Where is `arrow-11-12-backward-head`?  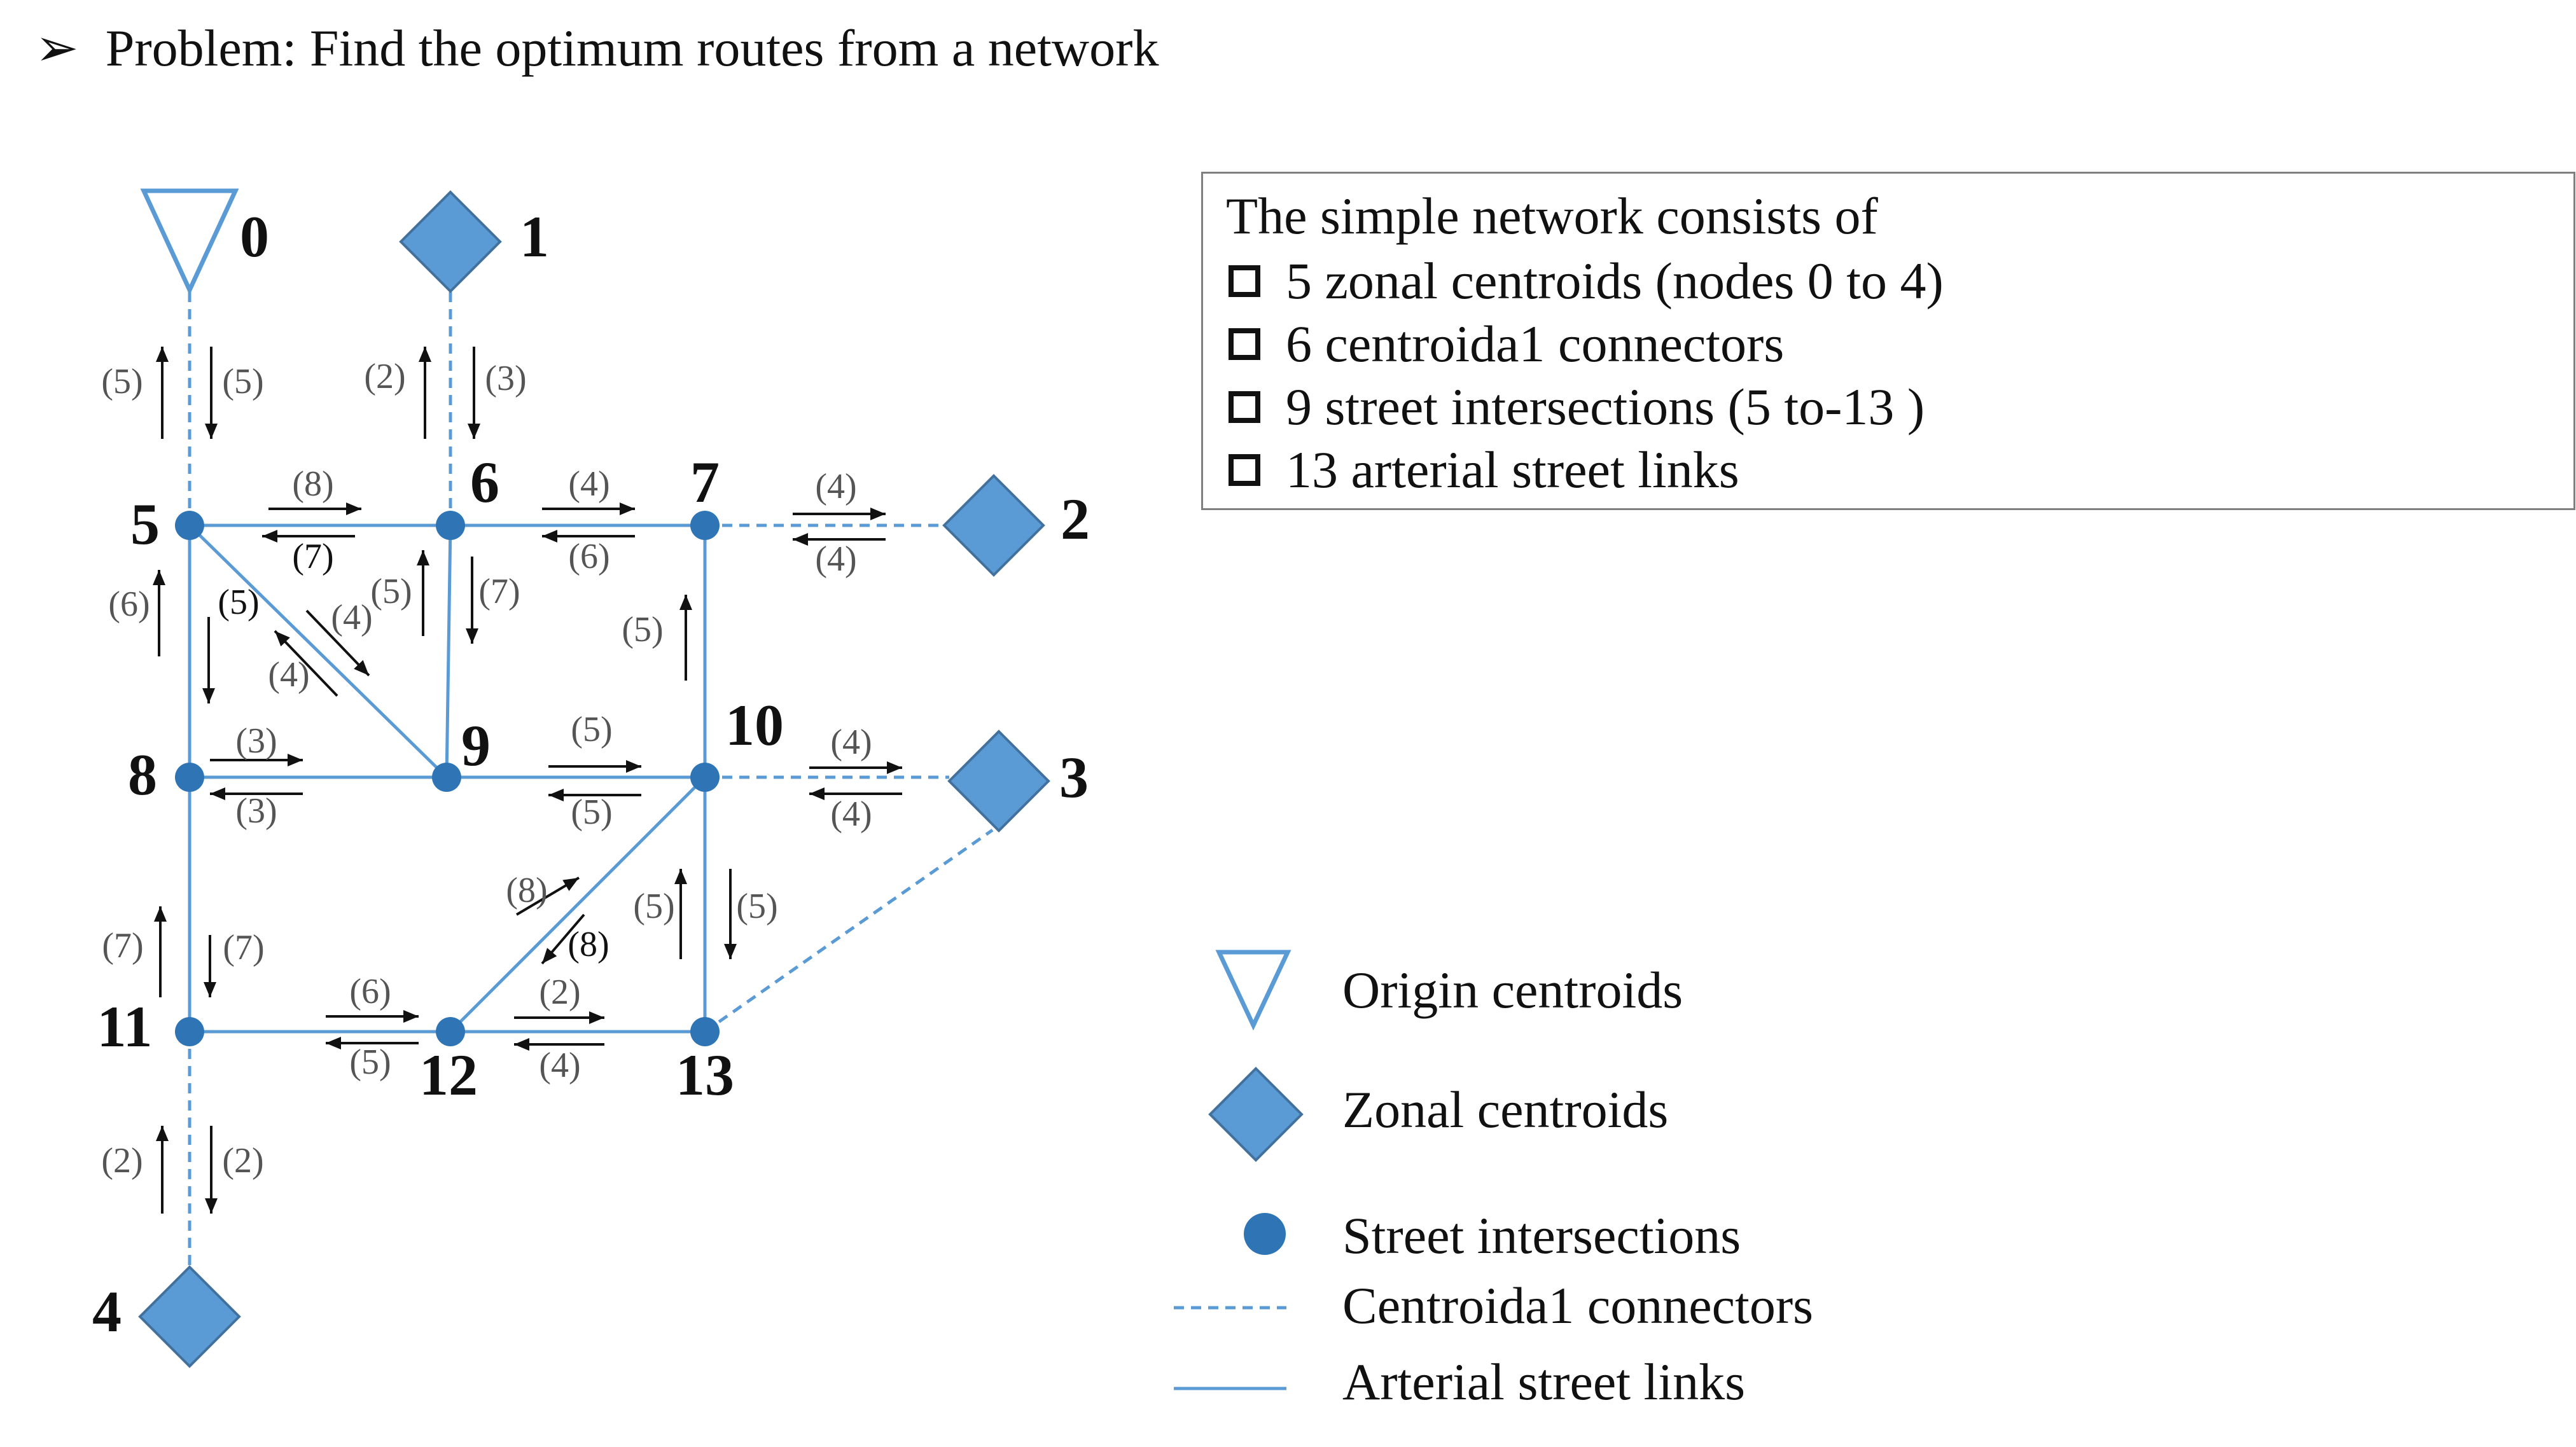 arrow-11-12-backward-head is located at coordinates (333, 1043).